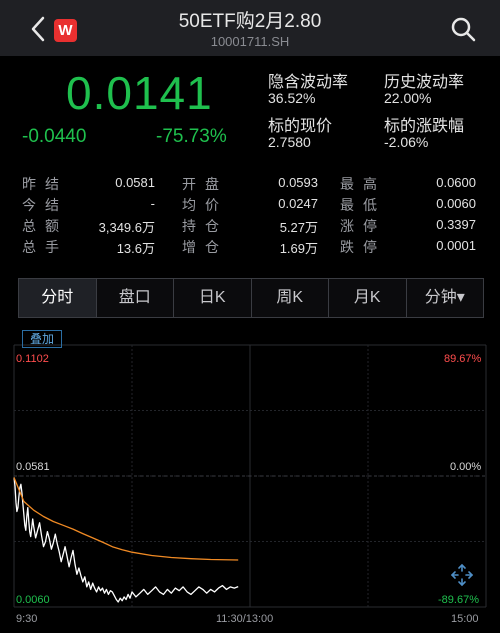  What do you see at coordinates (27, 619) in the screenshot?
I see `x-axis-label-open: 9:30` at bounding box center [27, 619].